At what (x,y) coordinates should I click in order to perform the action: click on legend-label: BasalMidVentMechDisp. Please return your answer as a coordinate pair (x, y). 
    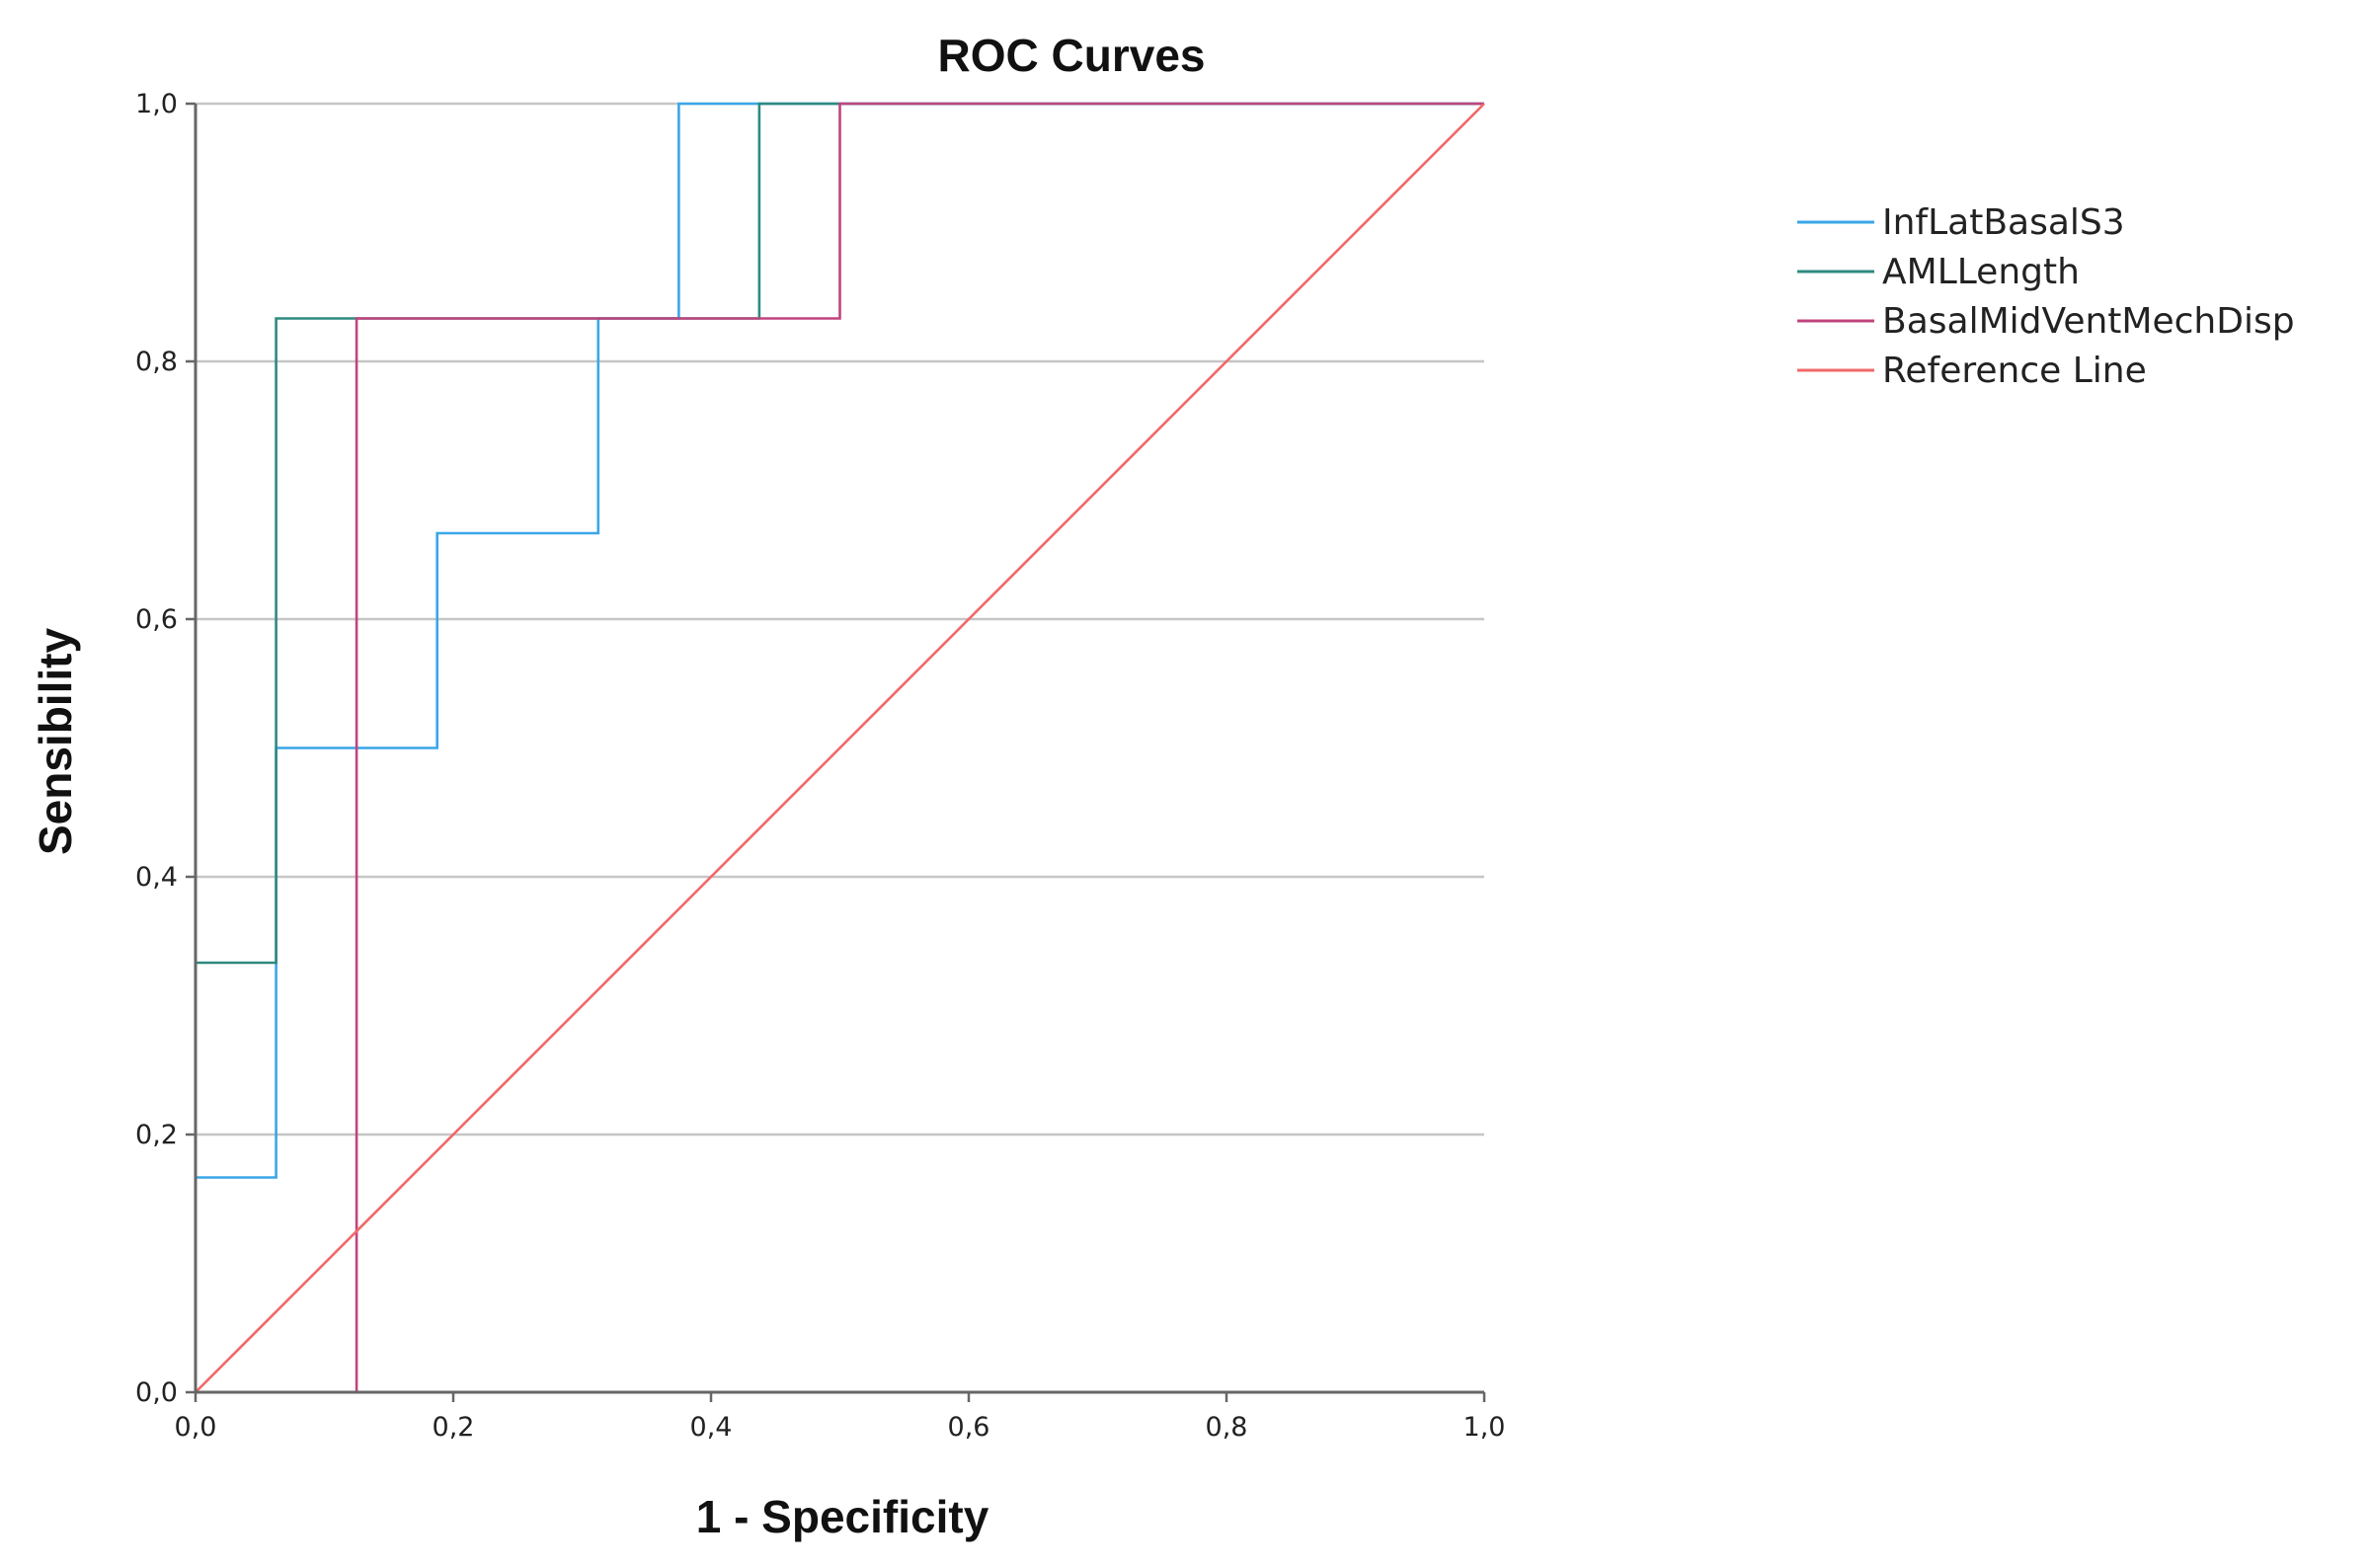
    Looking at the image, I should click on (2088, 322).